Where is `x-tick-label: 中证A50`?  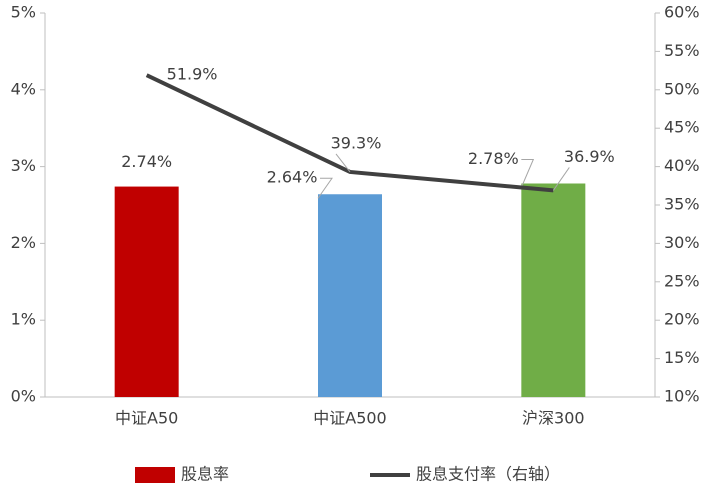
x-tick-label: 中证A50 is located at coordinates (146, 418).